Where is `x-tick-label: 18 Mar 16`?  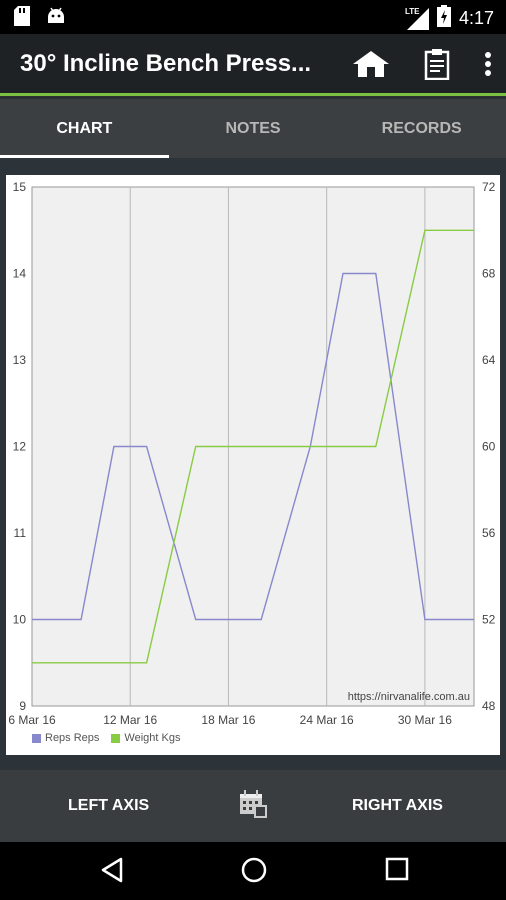
x-tick-label: 18 Mar 16 is located at coordinates (228, 720).